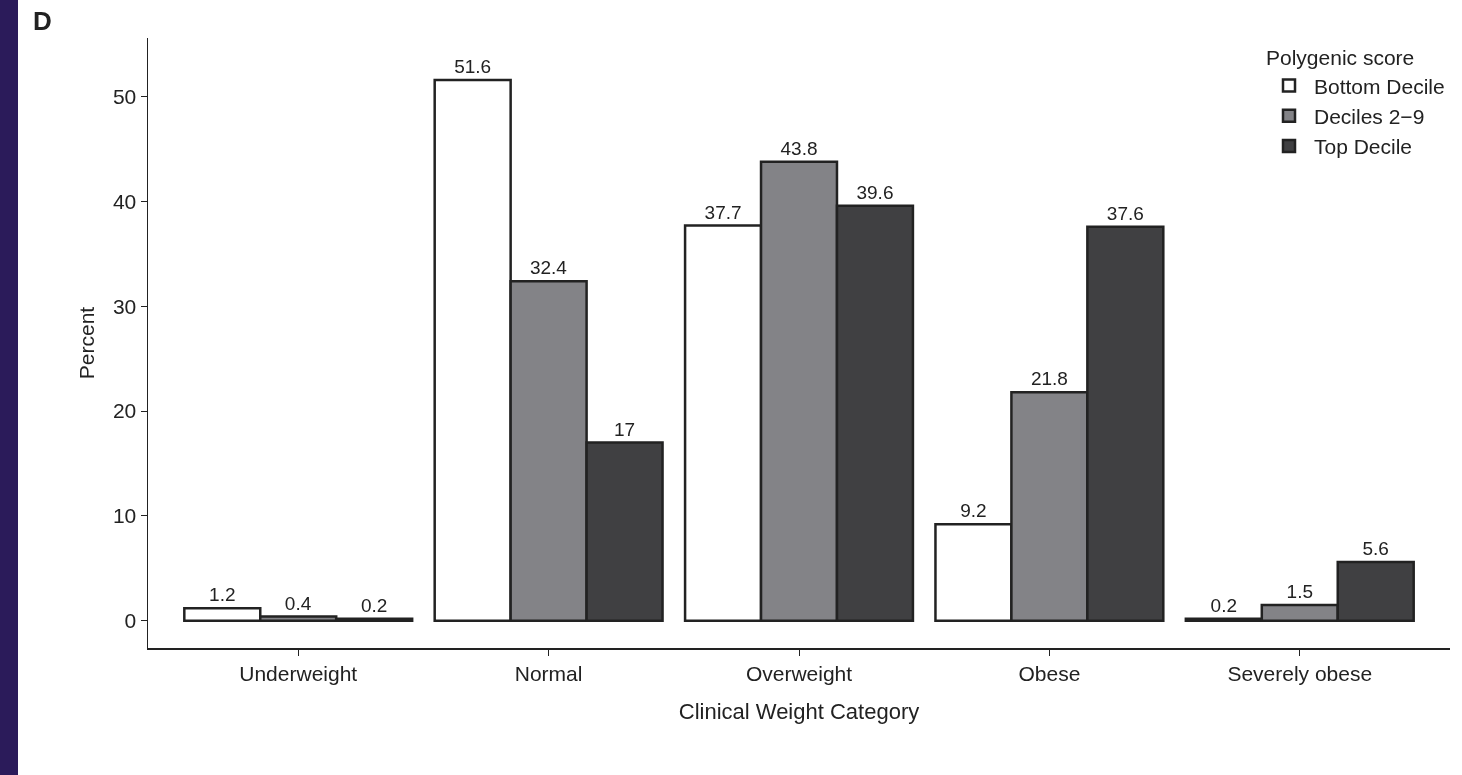 This screenshot has height=775, width=1462. What do you see at coordinates (548, 268) in the screenshot?
I see `data-label: 32.4` at bounding box center [548, 268].